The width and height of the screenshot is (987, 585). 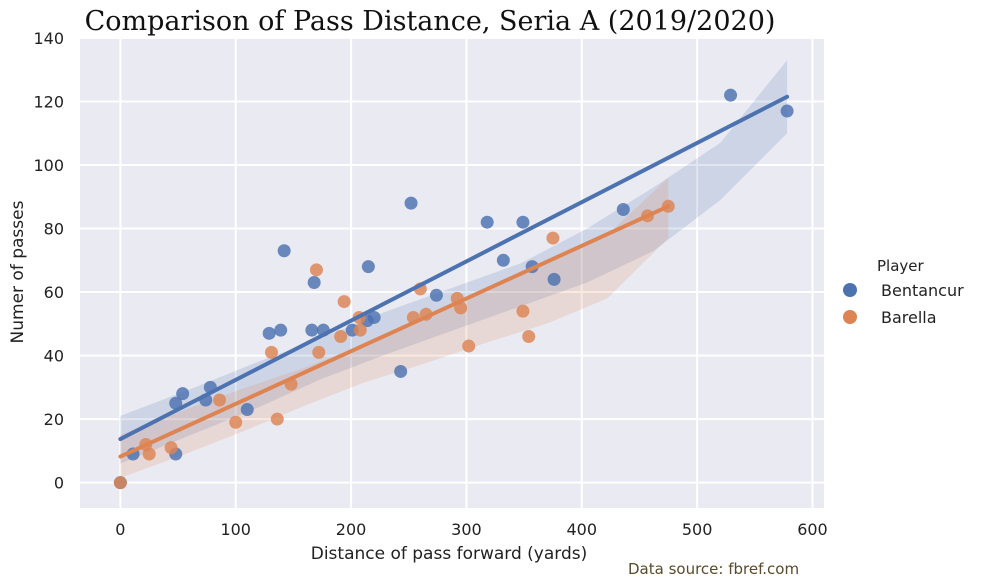 What do you see at coordinates (48, 38) in the screenshot?
I see `y-tick-label: 140` at bounding box center [48, 38].